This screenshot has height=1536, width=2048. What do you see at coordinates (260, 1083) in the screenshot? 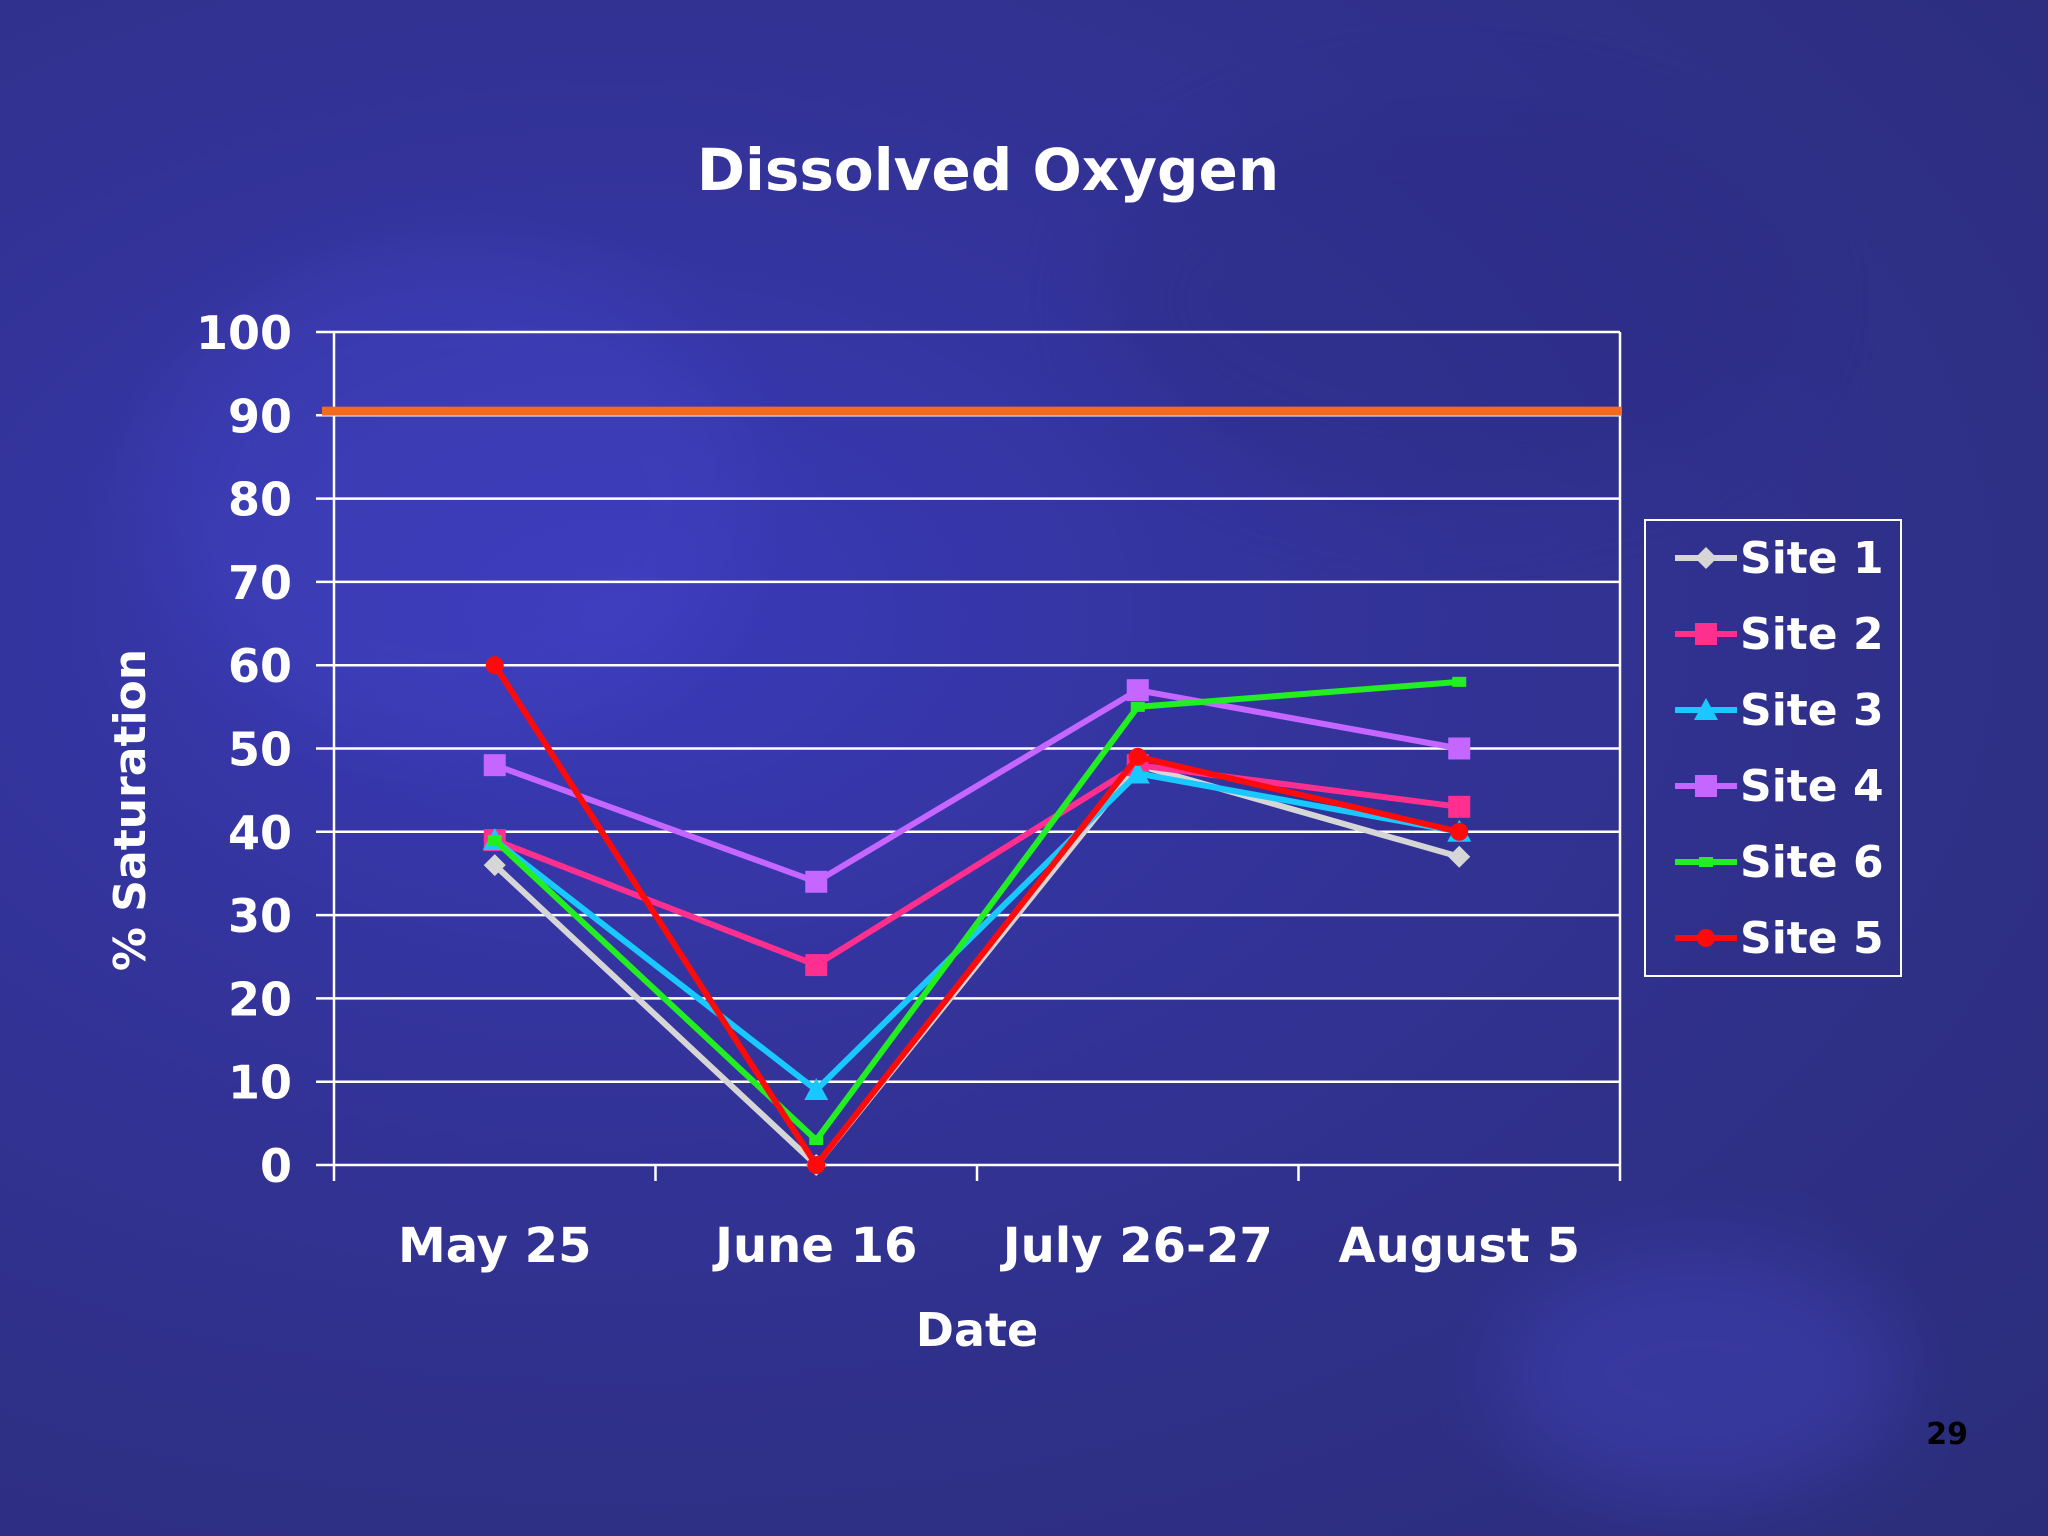
I see `y-tick-label: 10` at bounding box center [260, 1083].